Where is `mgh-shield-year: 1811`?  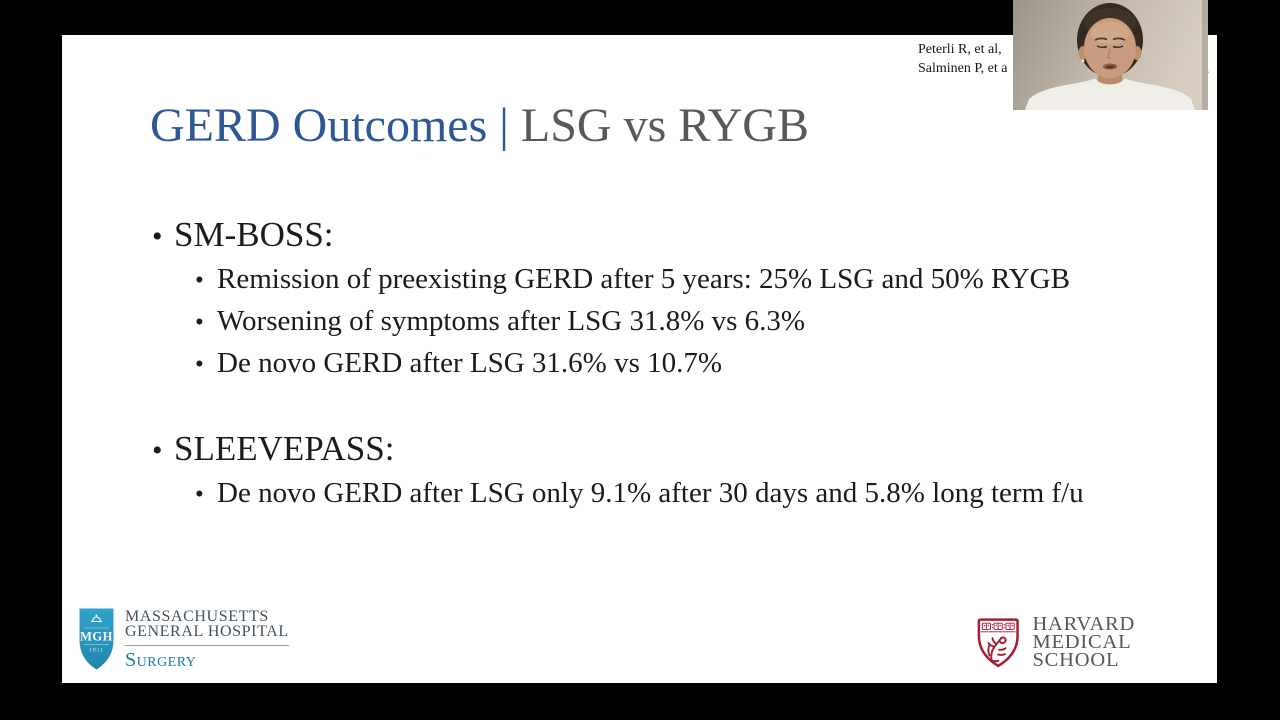 mgh-shield-year: 1811 is located at coordinates (96, 651).